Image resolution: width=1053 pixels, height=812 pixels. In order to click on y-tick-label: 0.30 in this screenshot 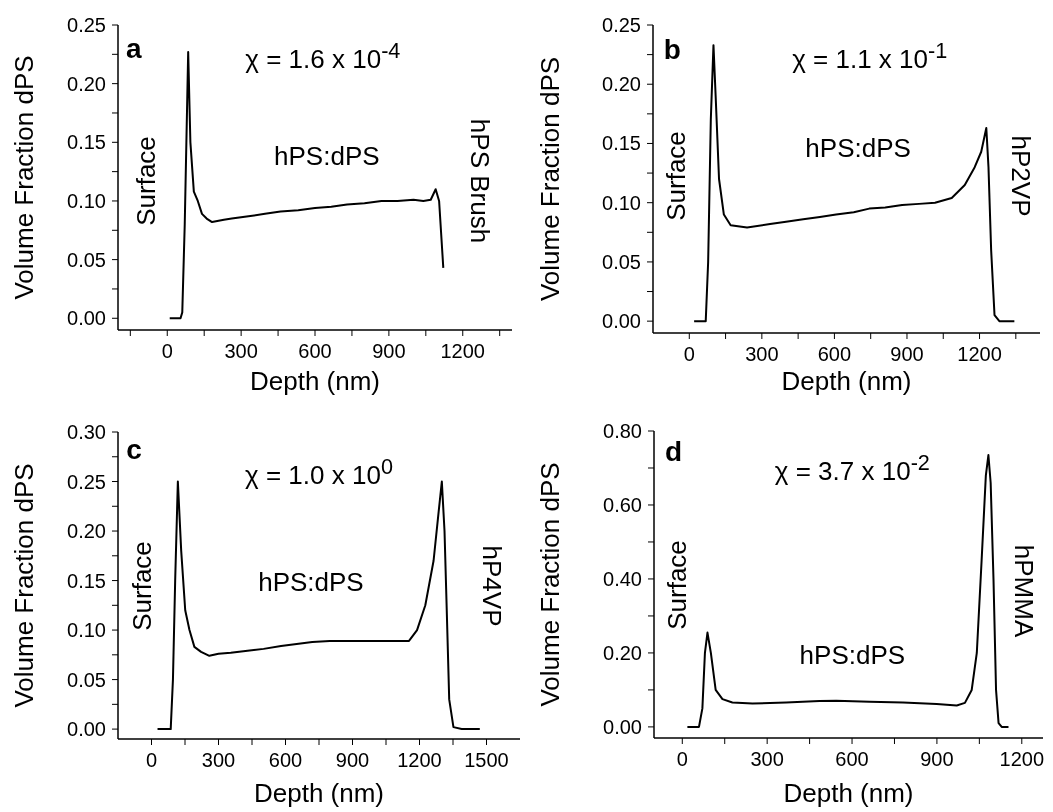, I will do `click(86, 432)`.